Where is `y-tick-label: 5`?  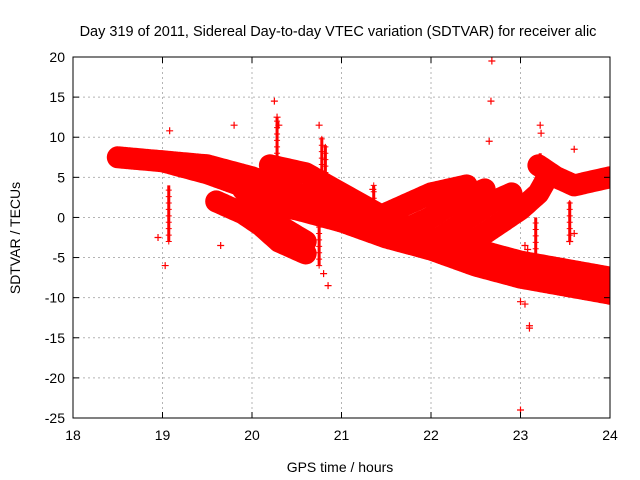 y-tick-label: 5 is located at coordinates (61, 177).